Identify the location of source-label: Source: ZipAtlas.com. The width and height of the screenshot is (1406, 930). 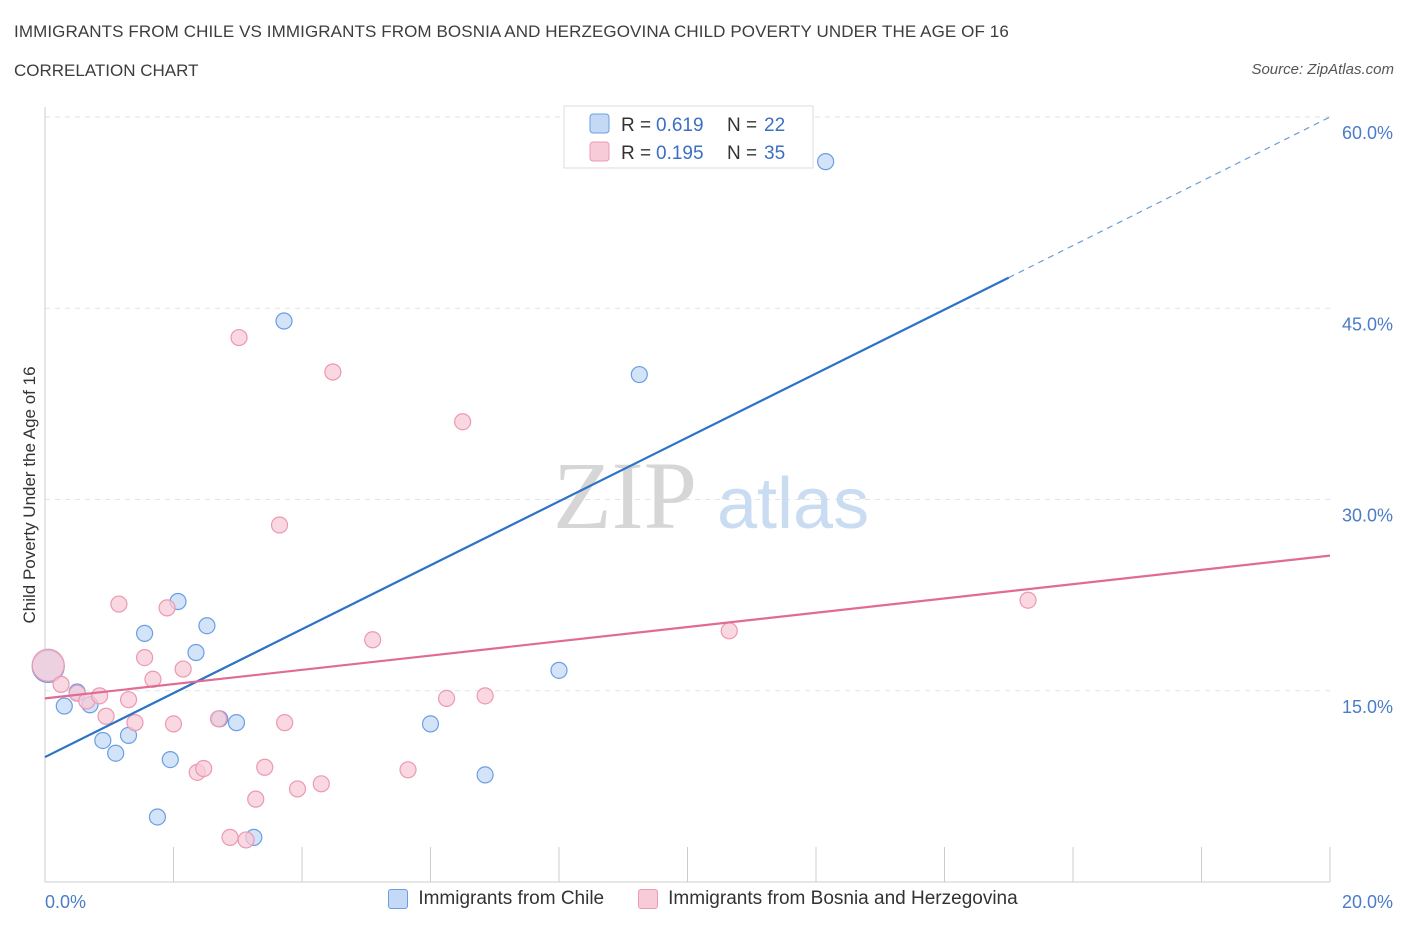
(1322, 69).